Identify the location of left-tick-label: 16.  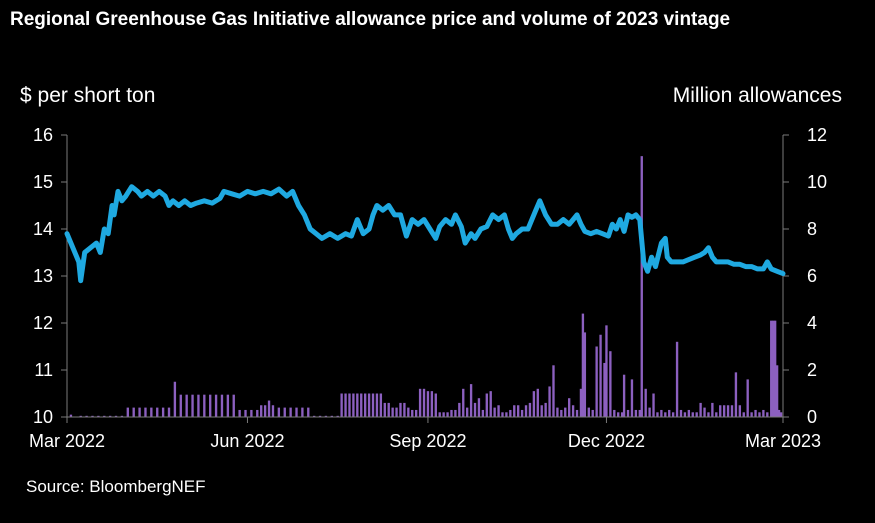
(43, 135).